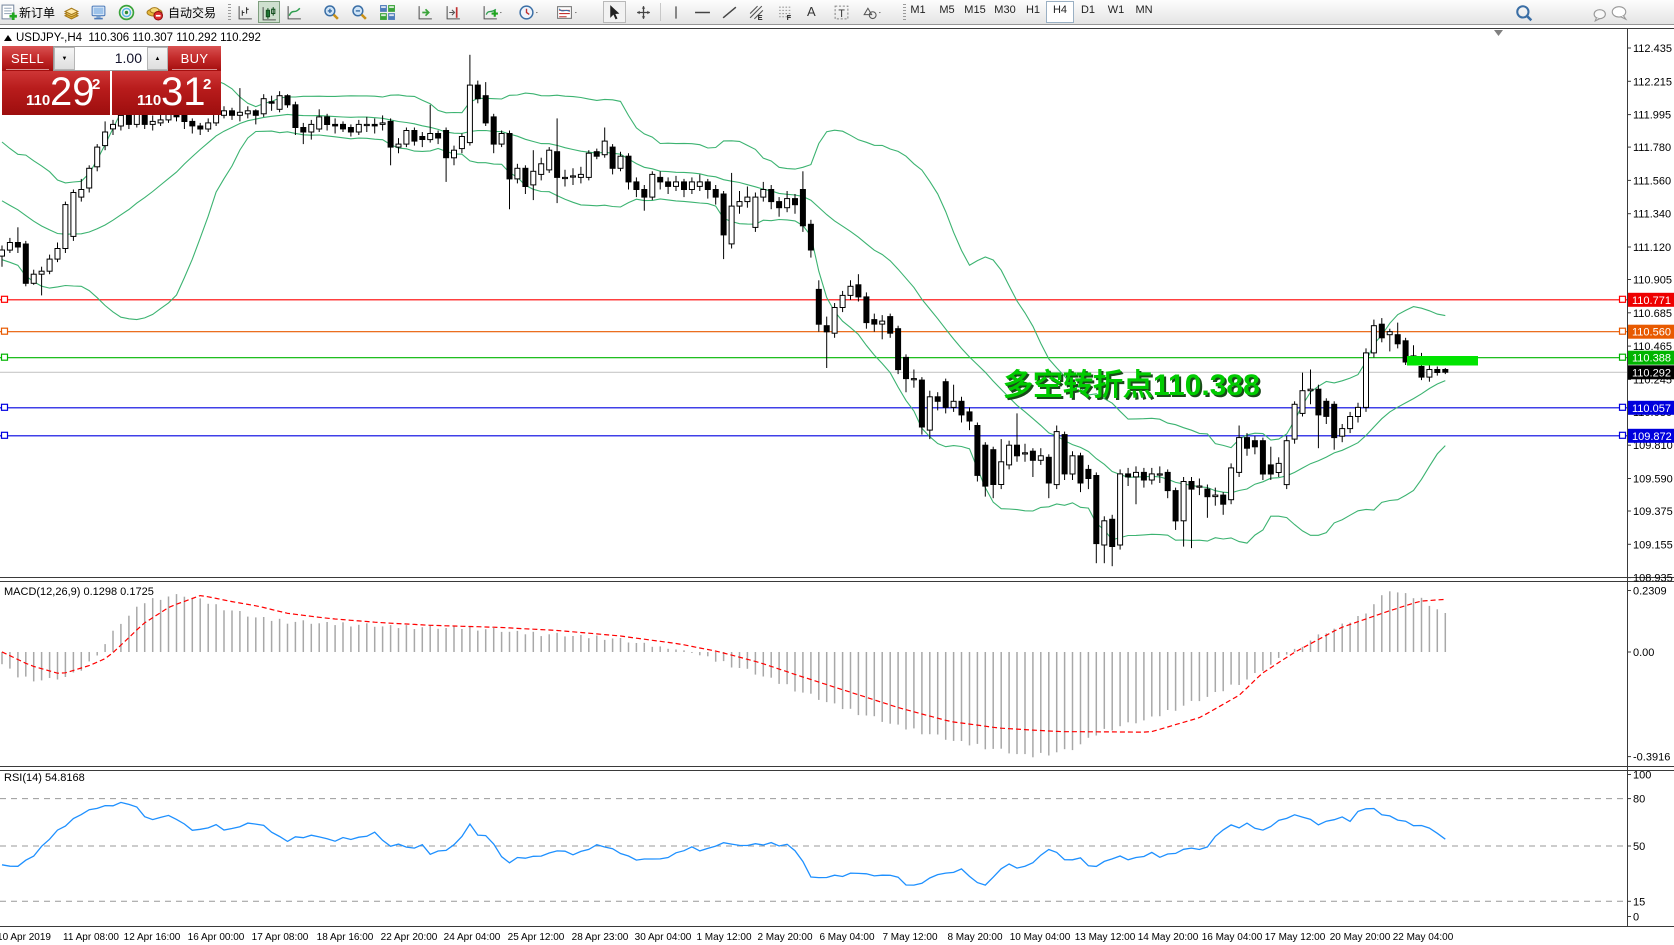  What do you see at coordinates (25, 937) in the screenshot?
I see `svg-text: 10 Apr 2019` at bounding box center [25, 937].